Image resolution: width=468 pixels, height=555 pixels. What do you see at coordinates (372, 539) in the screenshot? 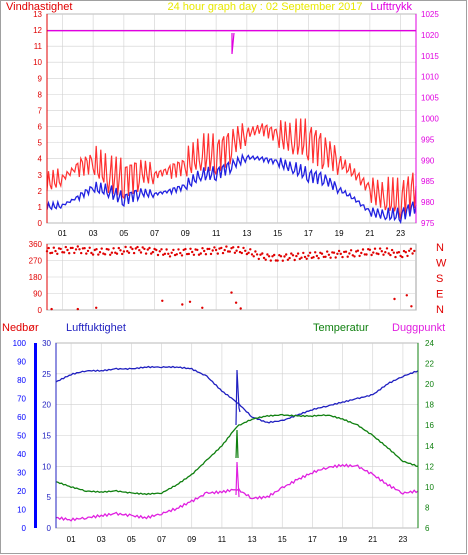
I see `temp-hour-label: 21` at bounding box center [372, 539].